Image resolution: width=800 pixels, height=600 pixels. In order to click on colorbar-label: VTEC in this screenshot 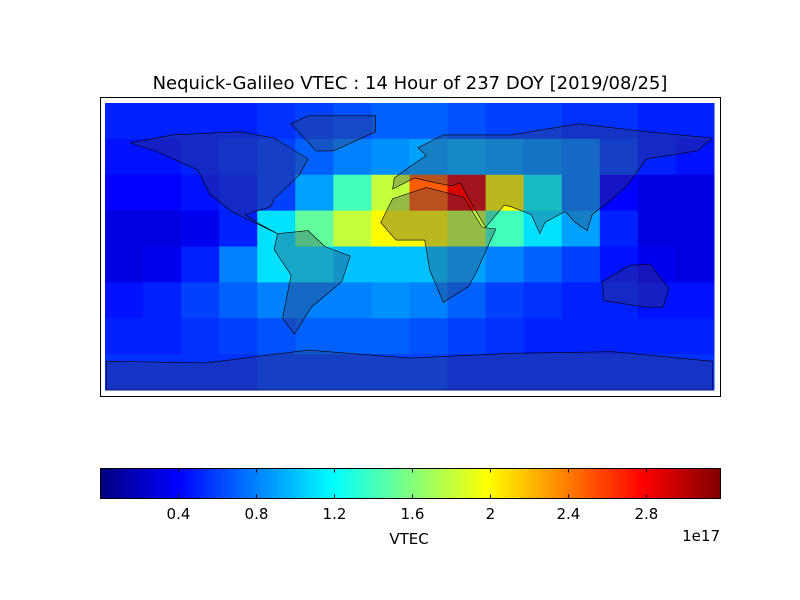, I will do `click(408, 539)`.